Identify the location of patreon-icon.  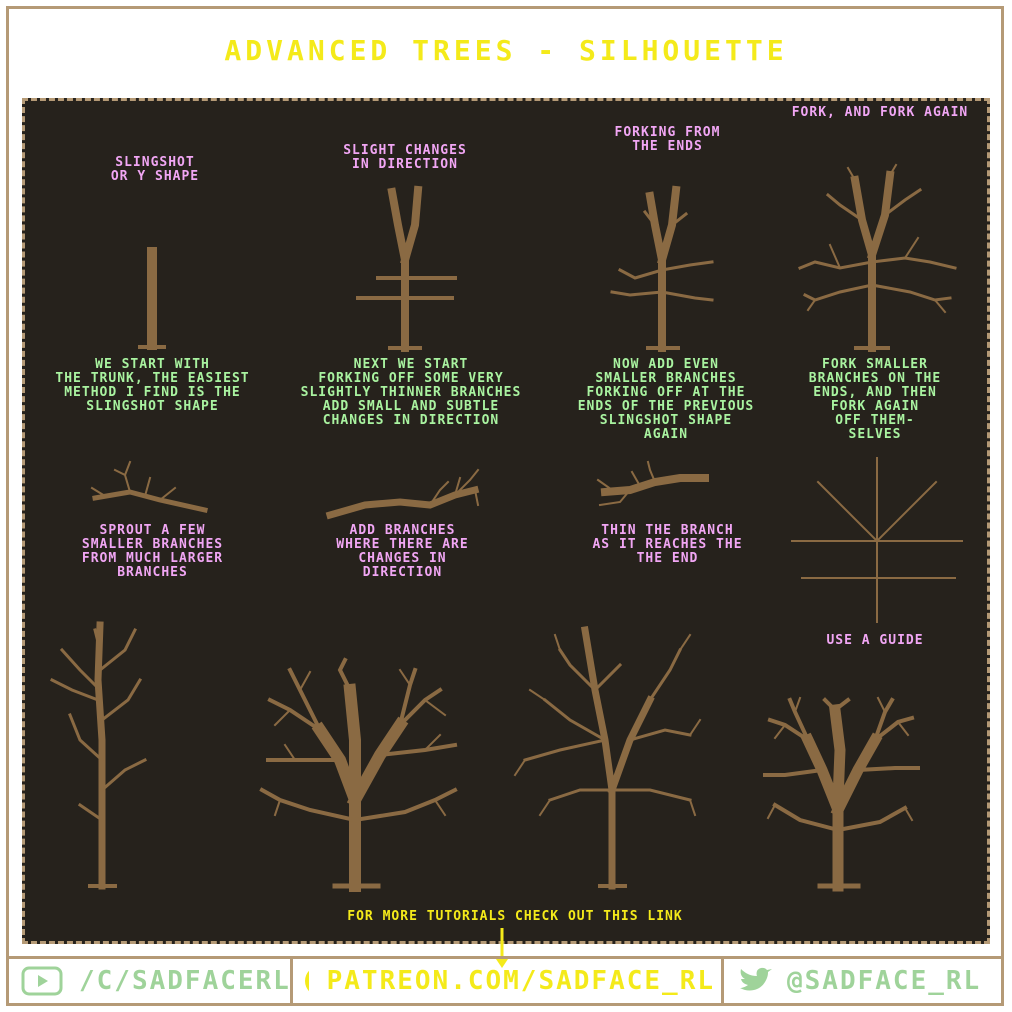
(307, 981).